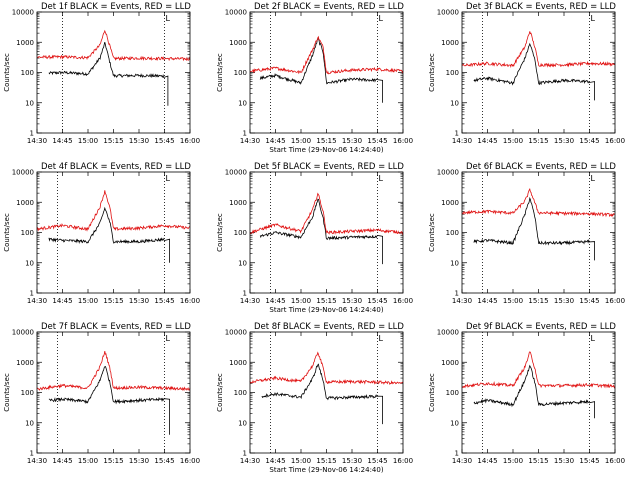 Image resolution: width=640 pixels, height=480 pixels. I want to click on panel-title: Det 8f BLACK = Events, RED = LLD, so click(329, 327).